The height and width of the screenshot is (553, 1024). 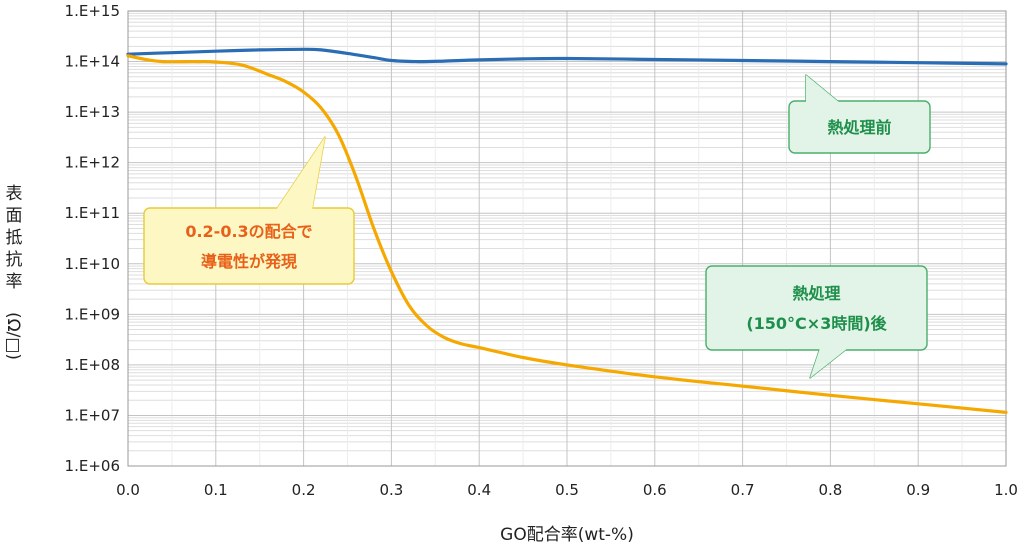 I want to click on x-tick-label: 1.0, so click(x=1006, y=490).